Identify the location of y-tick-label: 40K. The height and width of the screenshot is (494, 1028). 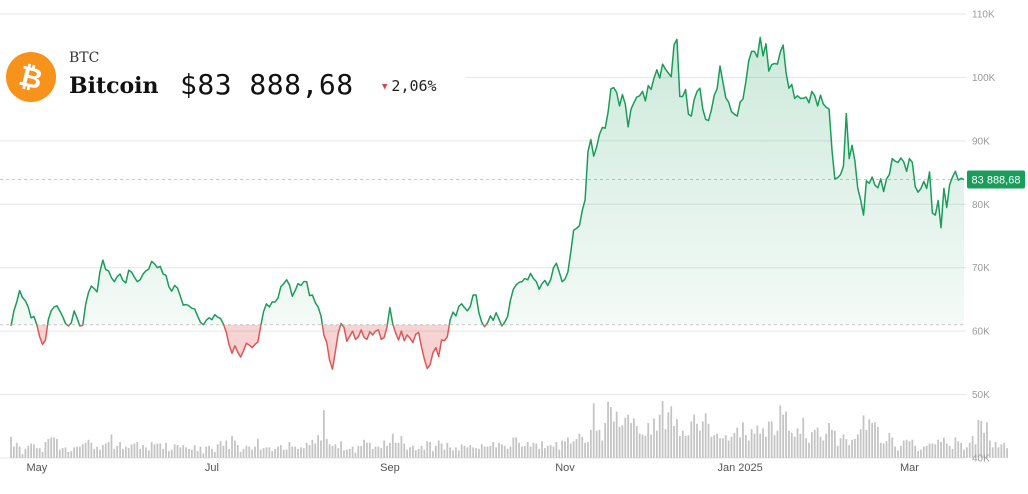
(981, 459).